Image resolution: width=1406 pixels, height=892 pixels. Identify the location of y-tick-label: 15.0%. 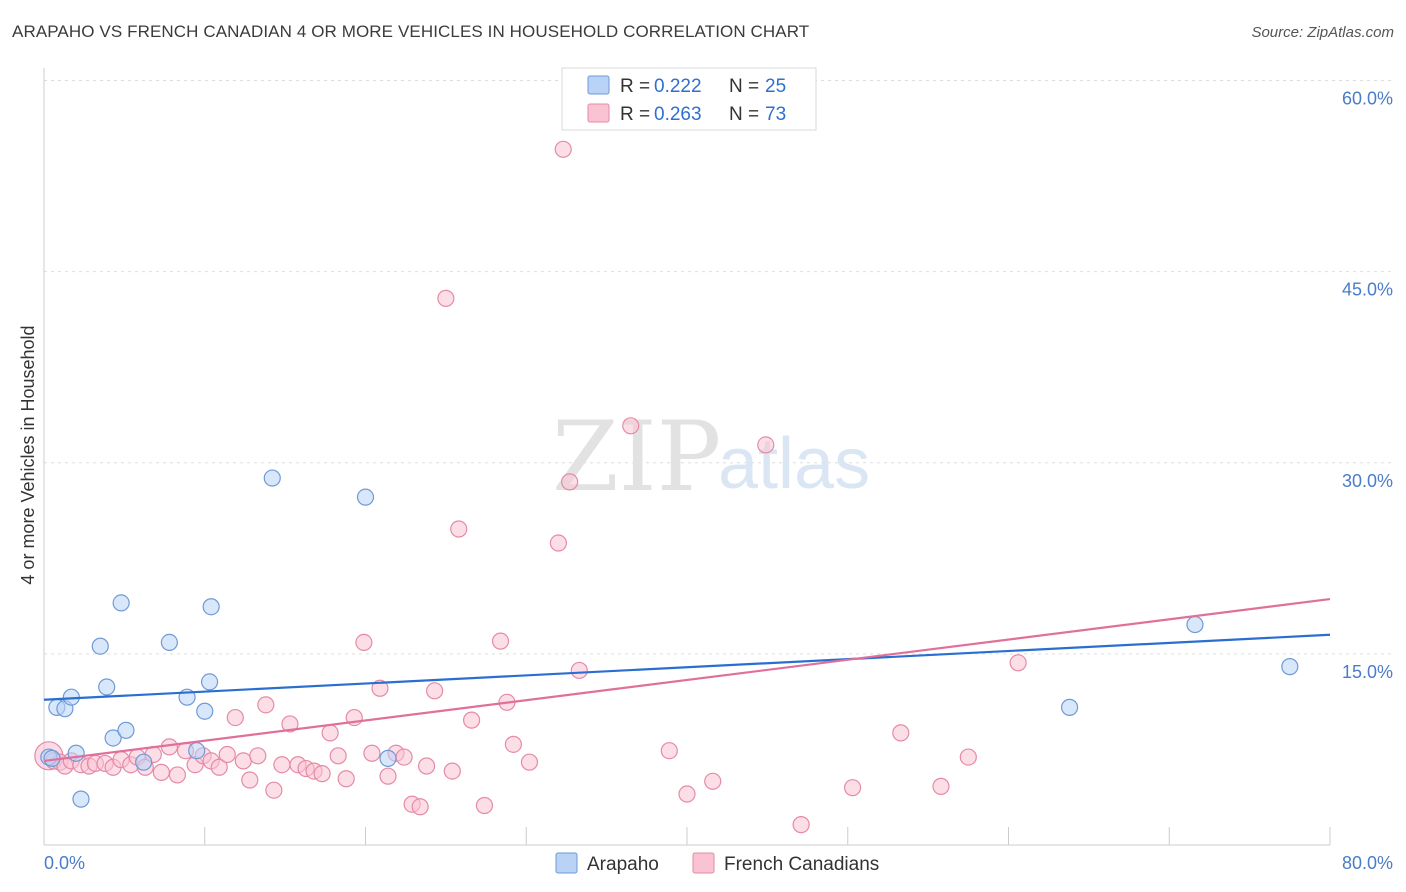
(1367, 672).